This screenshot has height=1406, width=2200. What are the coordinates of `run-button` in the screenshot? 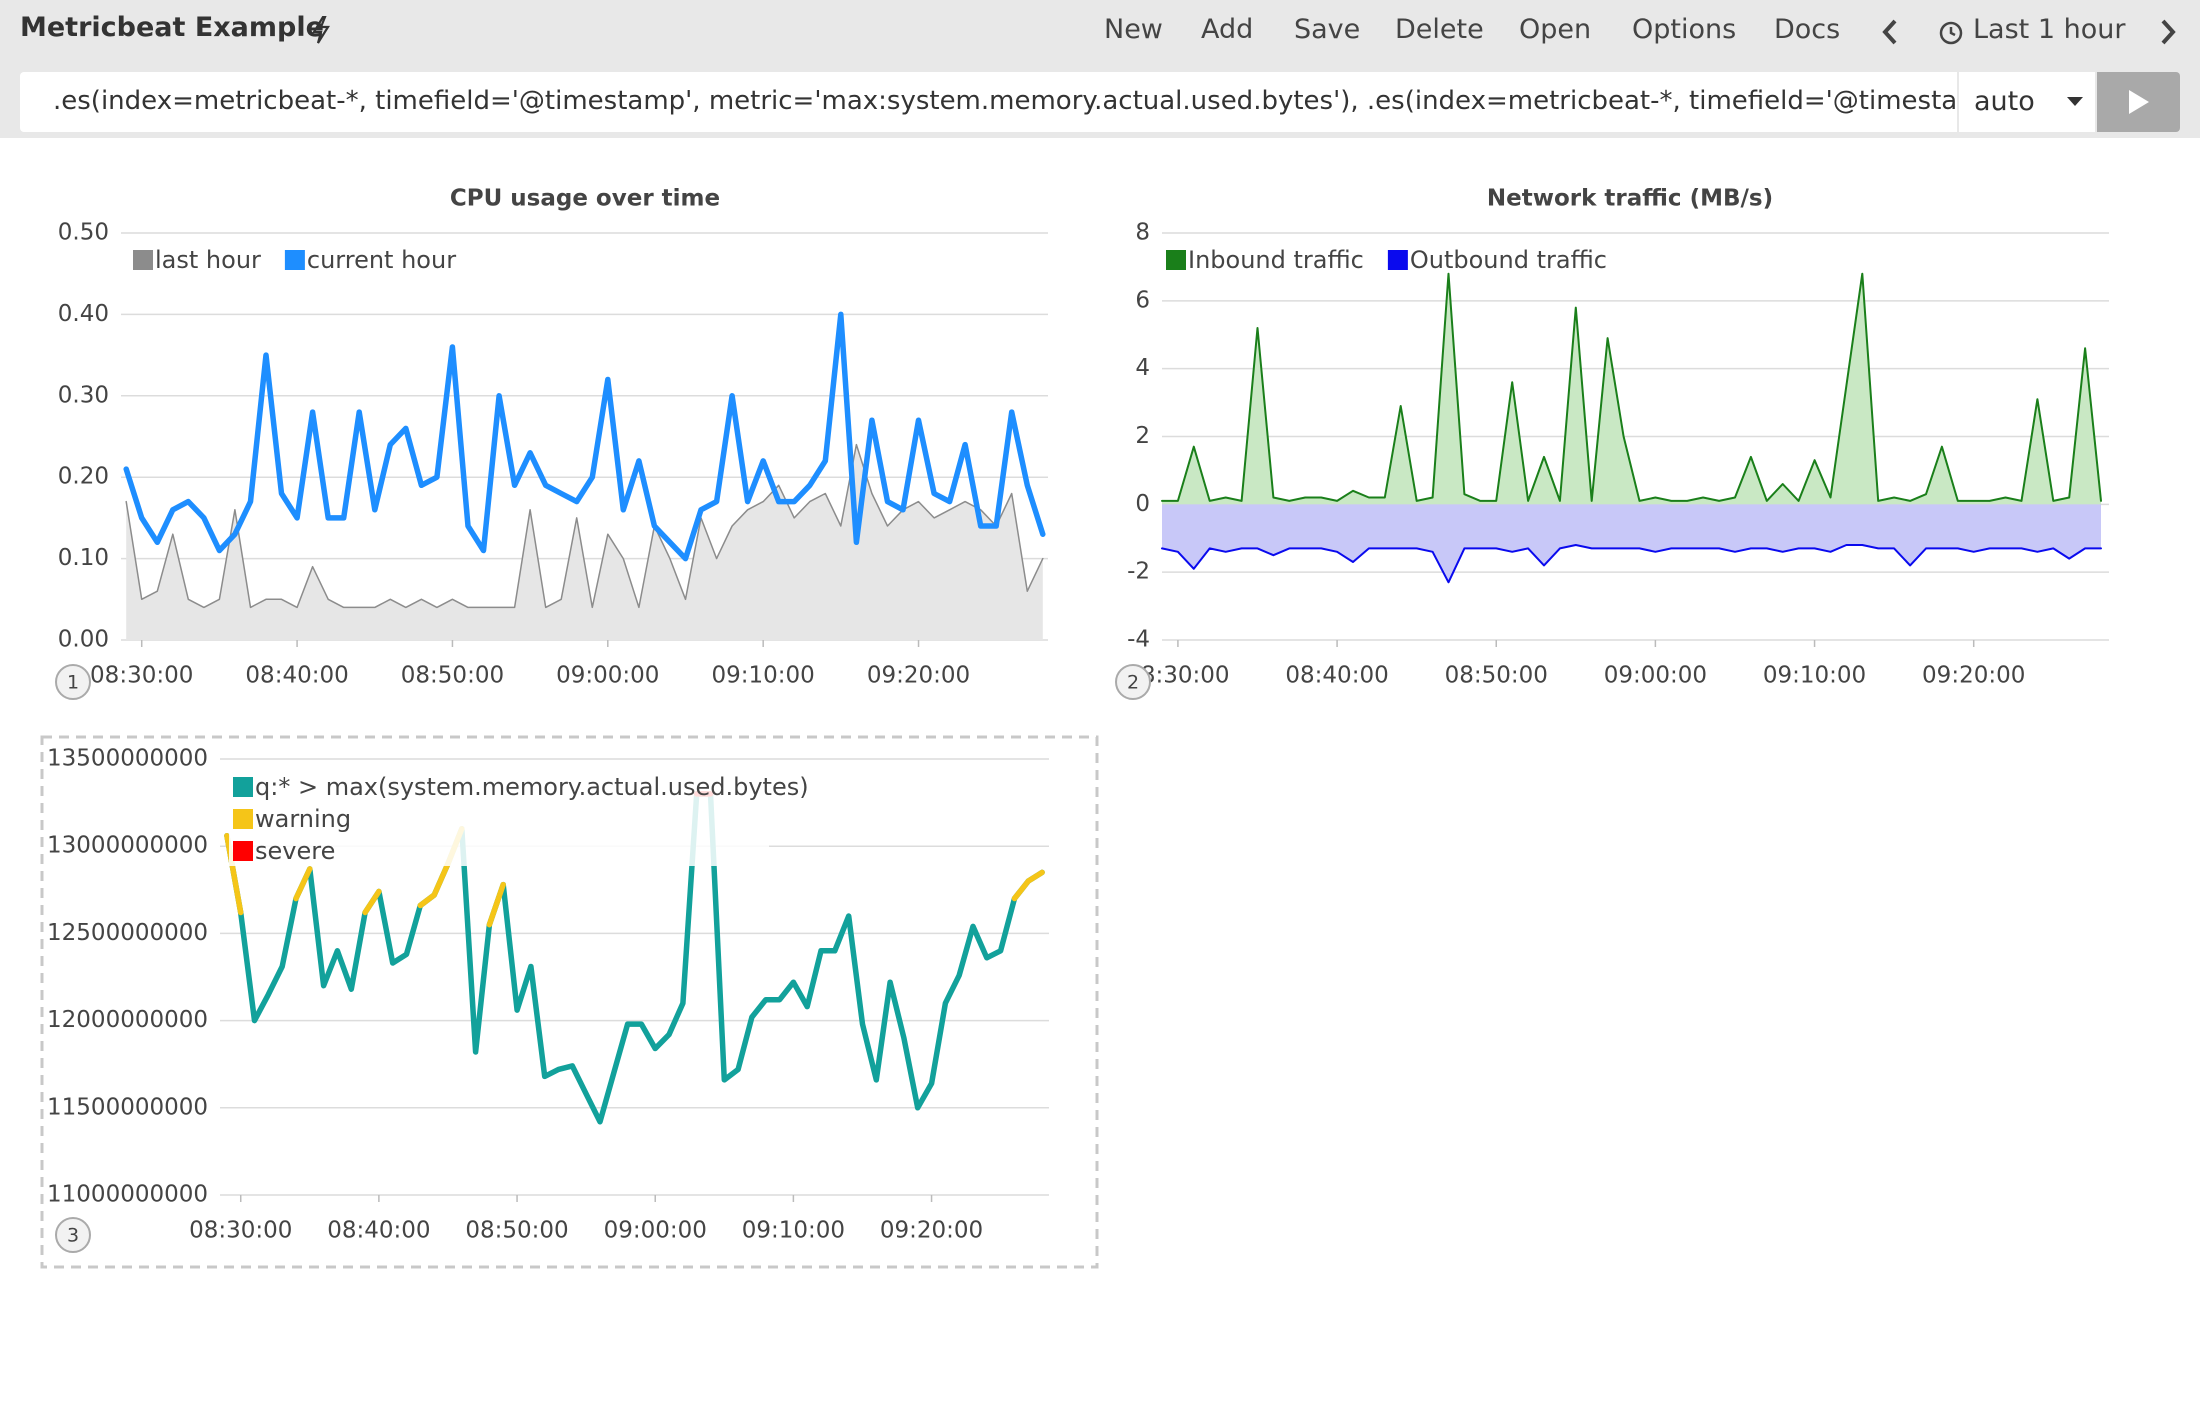 It's located at (2138, 102).